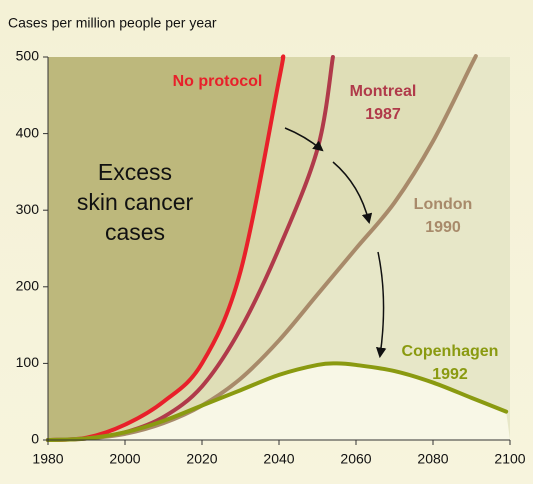  I want to click on line, so click(277, 401).